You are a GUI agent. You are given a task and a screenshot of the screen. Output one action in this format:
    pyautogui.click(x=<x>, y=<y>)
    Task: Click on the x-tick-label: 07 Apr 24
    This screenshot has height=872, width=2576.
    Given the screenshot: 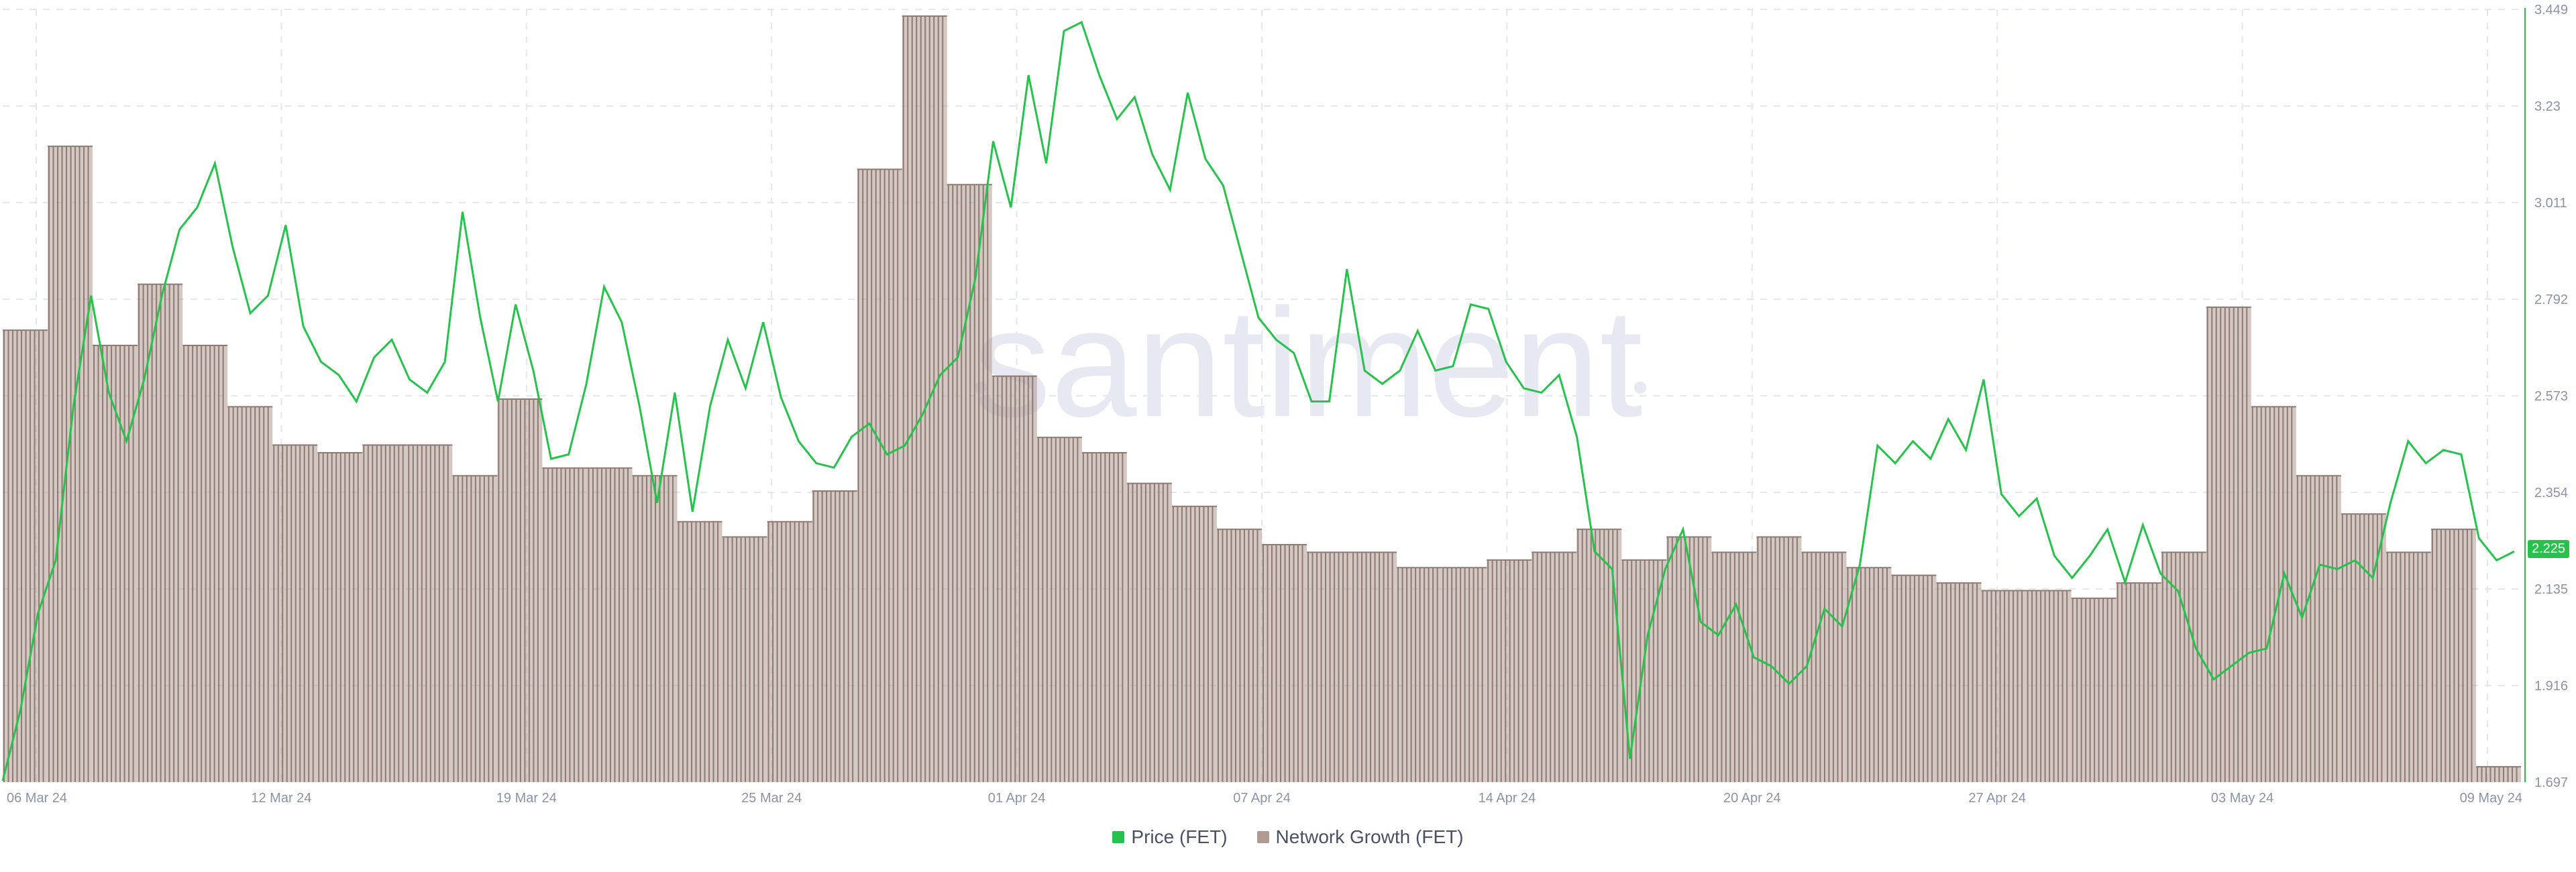 What is the action you would take?
    pyautogui.click(x=1262, y=798)
    